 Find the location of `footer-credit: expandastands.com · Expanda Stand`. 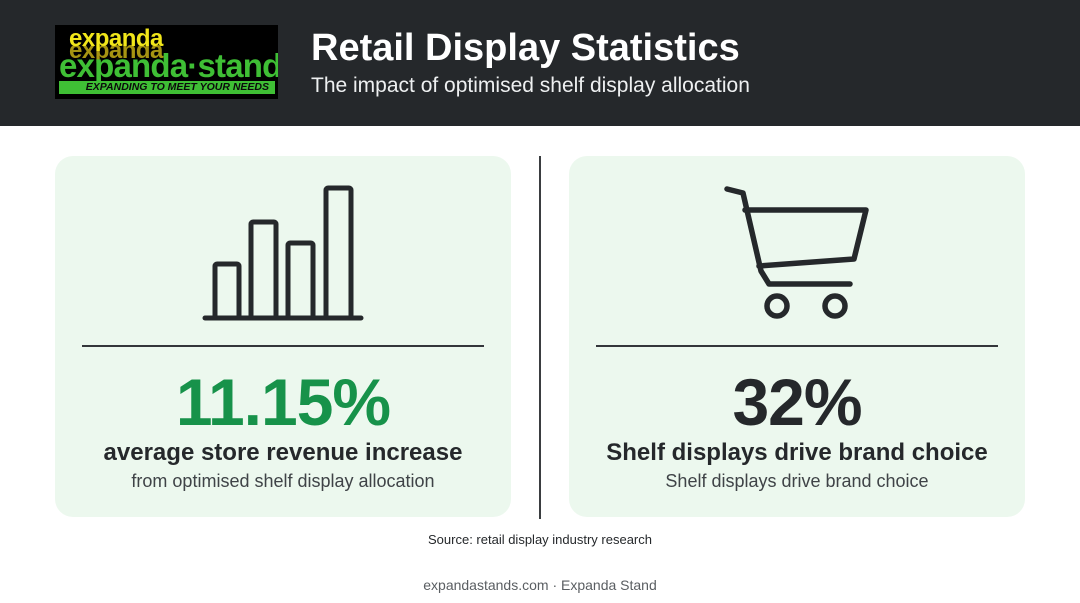

footer-credit: expandastands.com · Expanda Stand is located at coordinates (540, 585).